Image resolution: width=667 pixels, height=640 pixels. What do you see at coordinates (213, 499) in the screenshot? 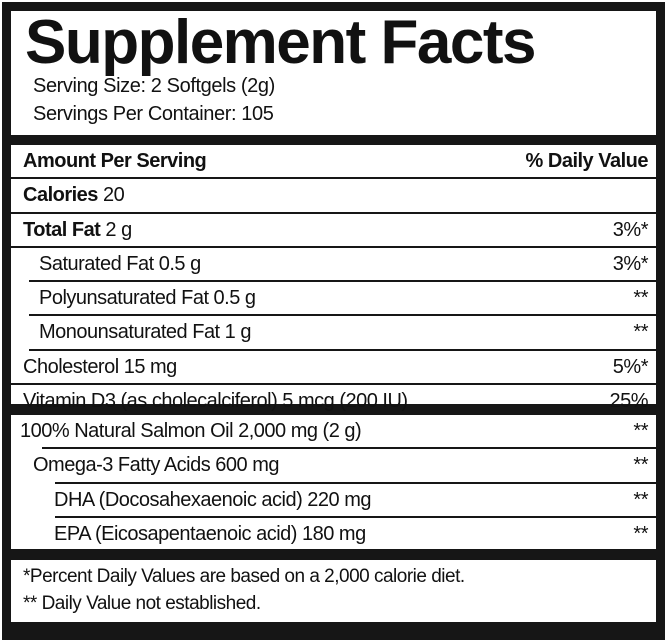
I see `oil-name: DHA (Docosahexaenoic acid) 220 mg` at bounding box center [213, 499].